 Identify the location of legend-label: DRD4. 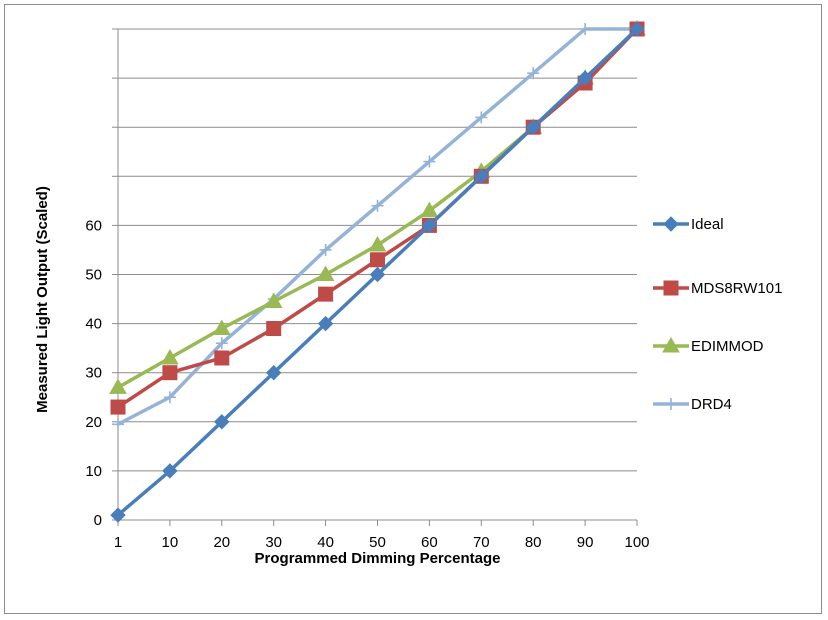
(711, 404).